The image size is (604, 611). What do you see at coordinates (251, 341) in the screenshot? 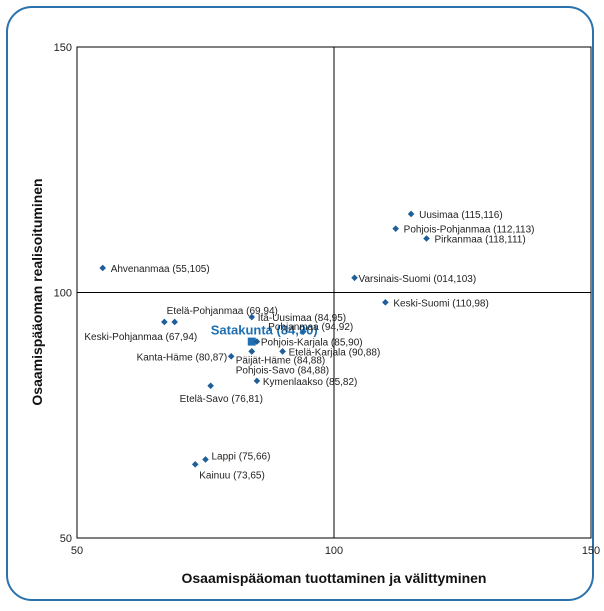
I see `data-point-highlight` at bounding box center [251, 341].